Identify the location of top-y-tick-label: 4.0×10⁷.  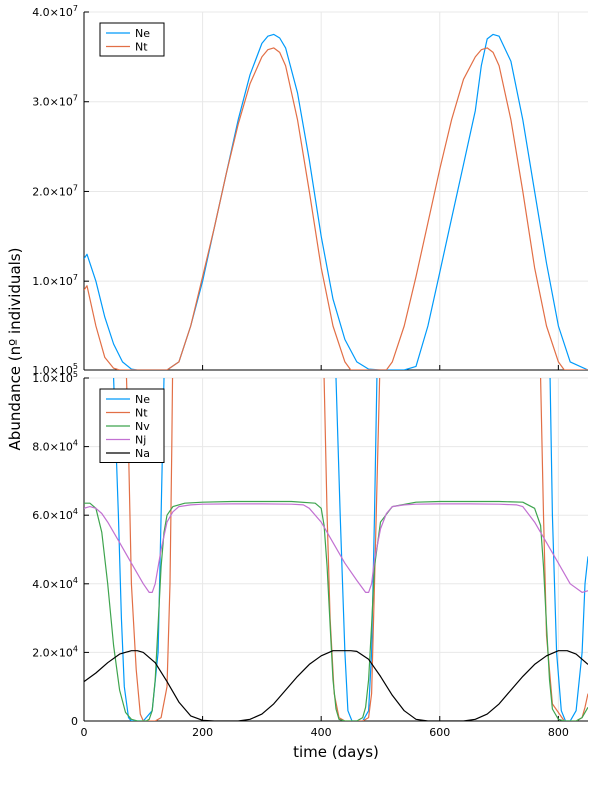
(55, 11).